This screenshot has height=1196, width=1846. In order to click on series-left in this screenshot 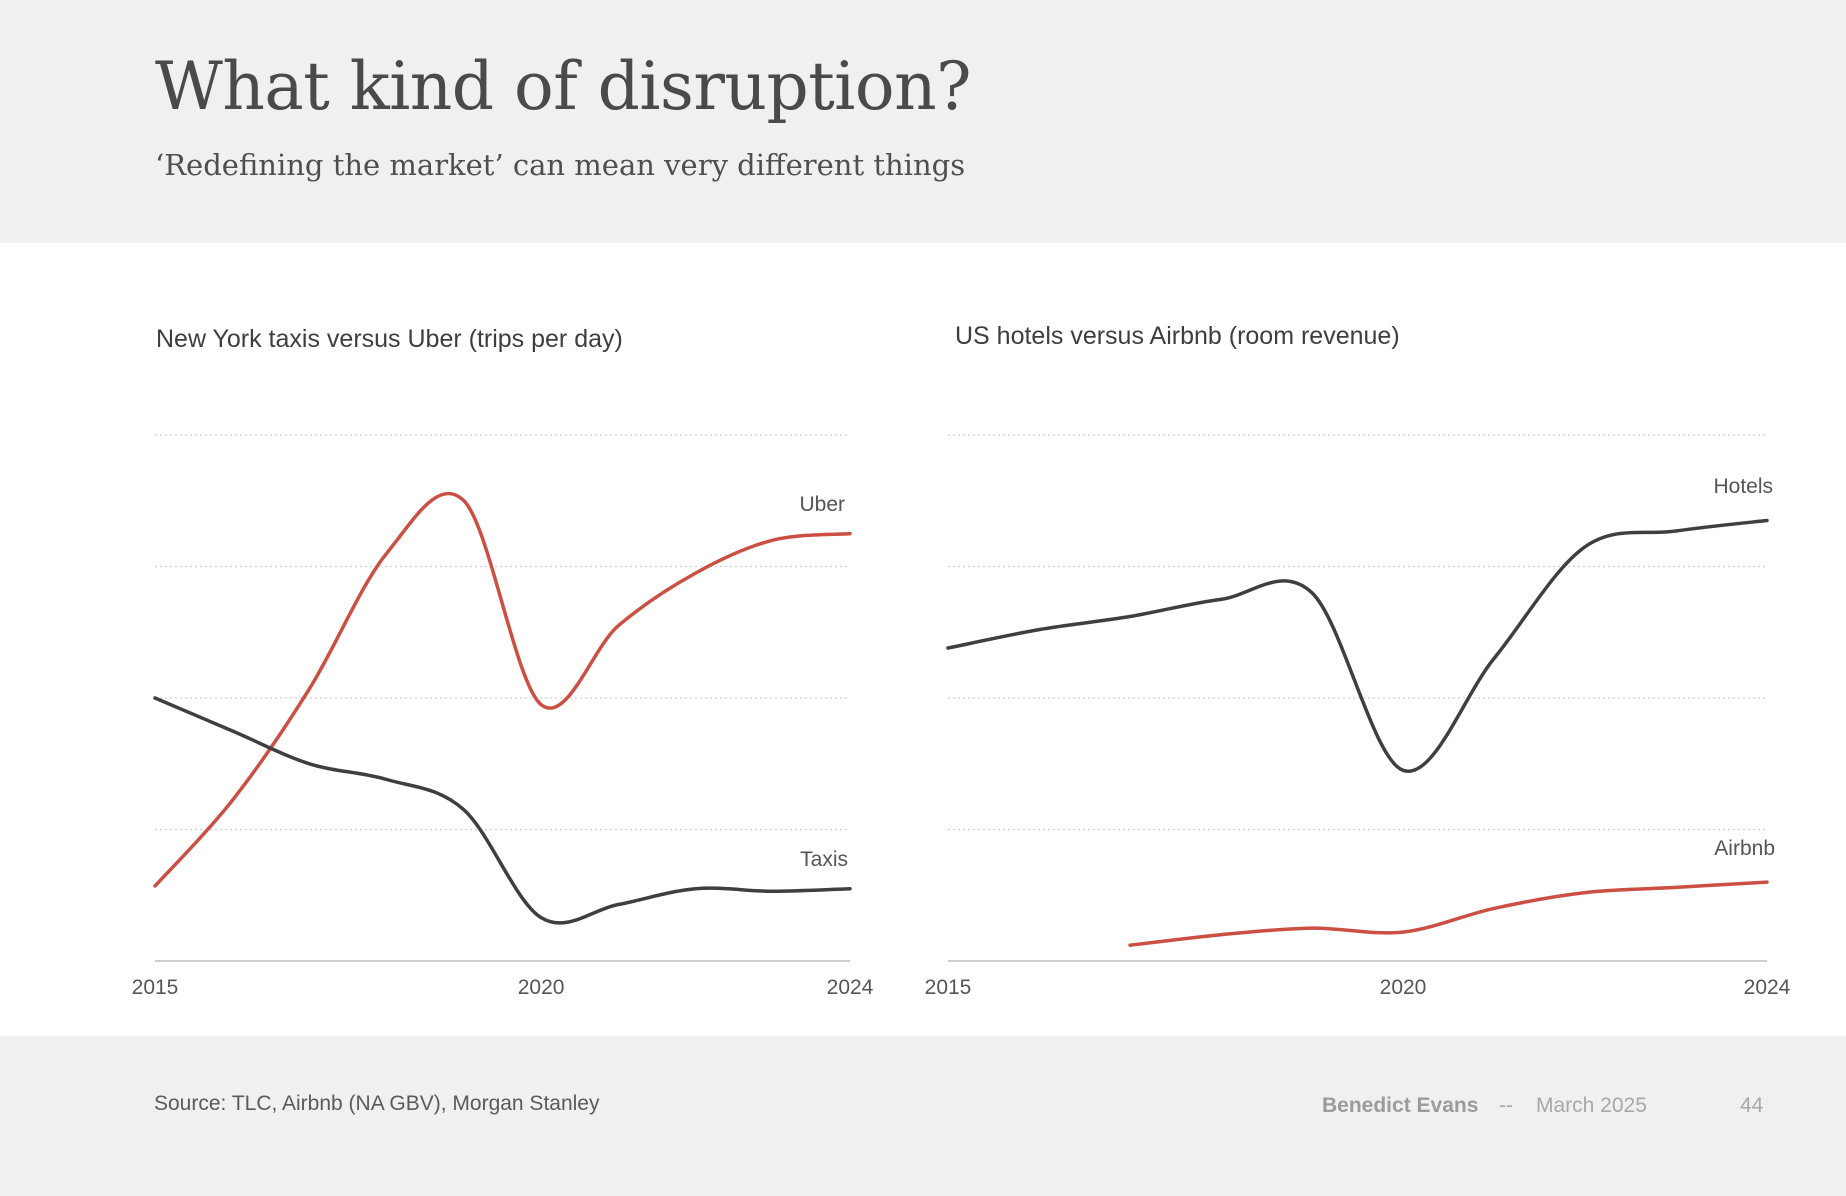, I will do `click(502, 708)`.